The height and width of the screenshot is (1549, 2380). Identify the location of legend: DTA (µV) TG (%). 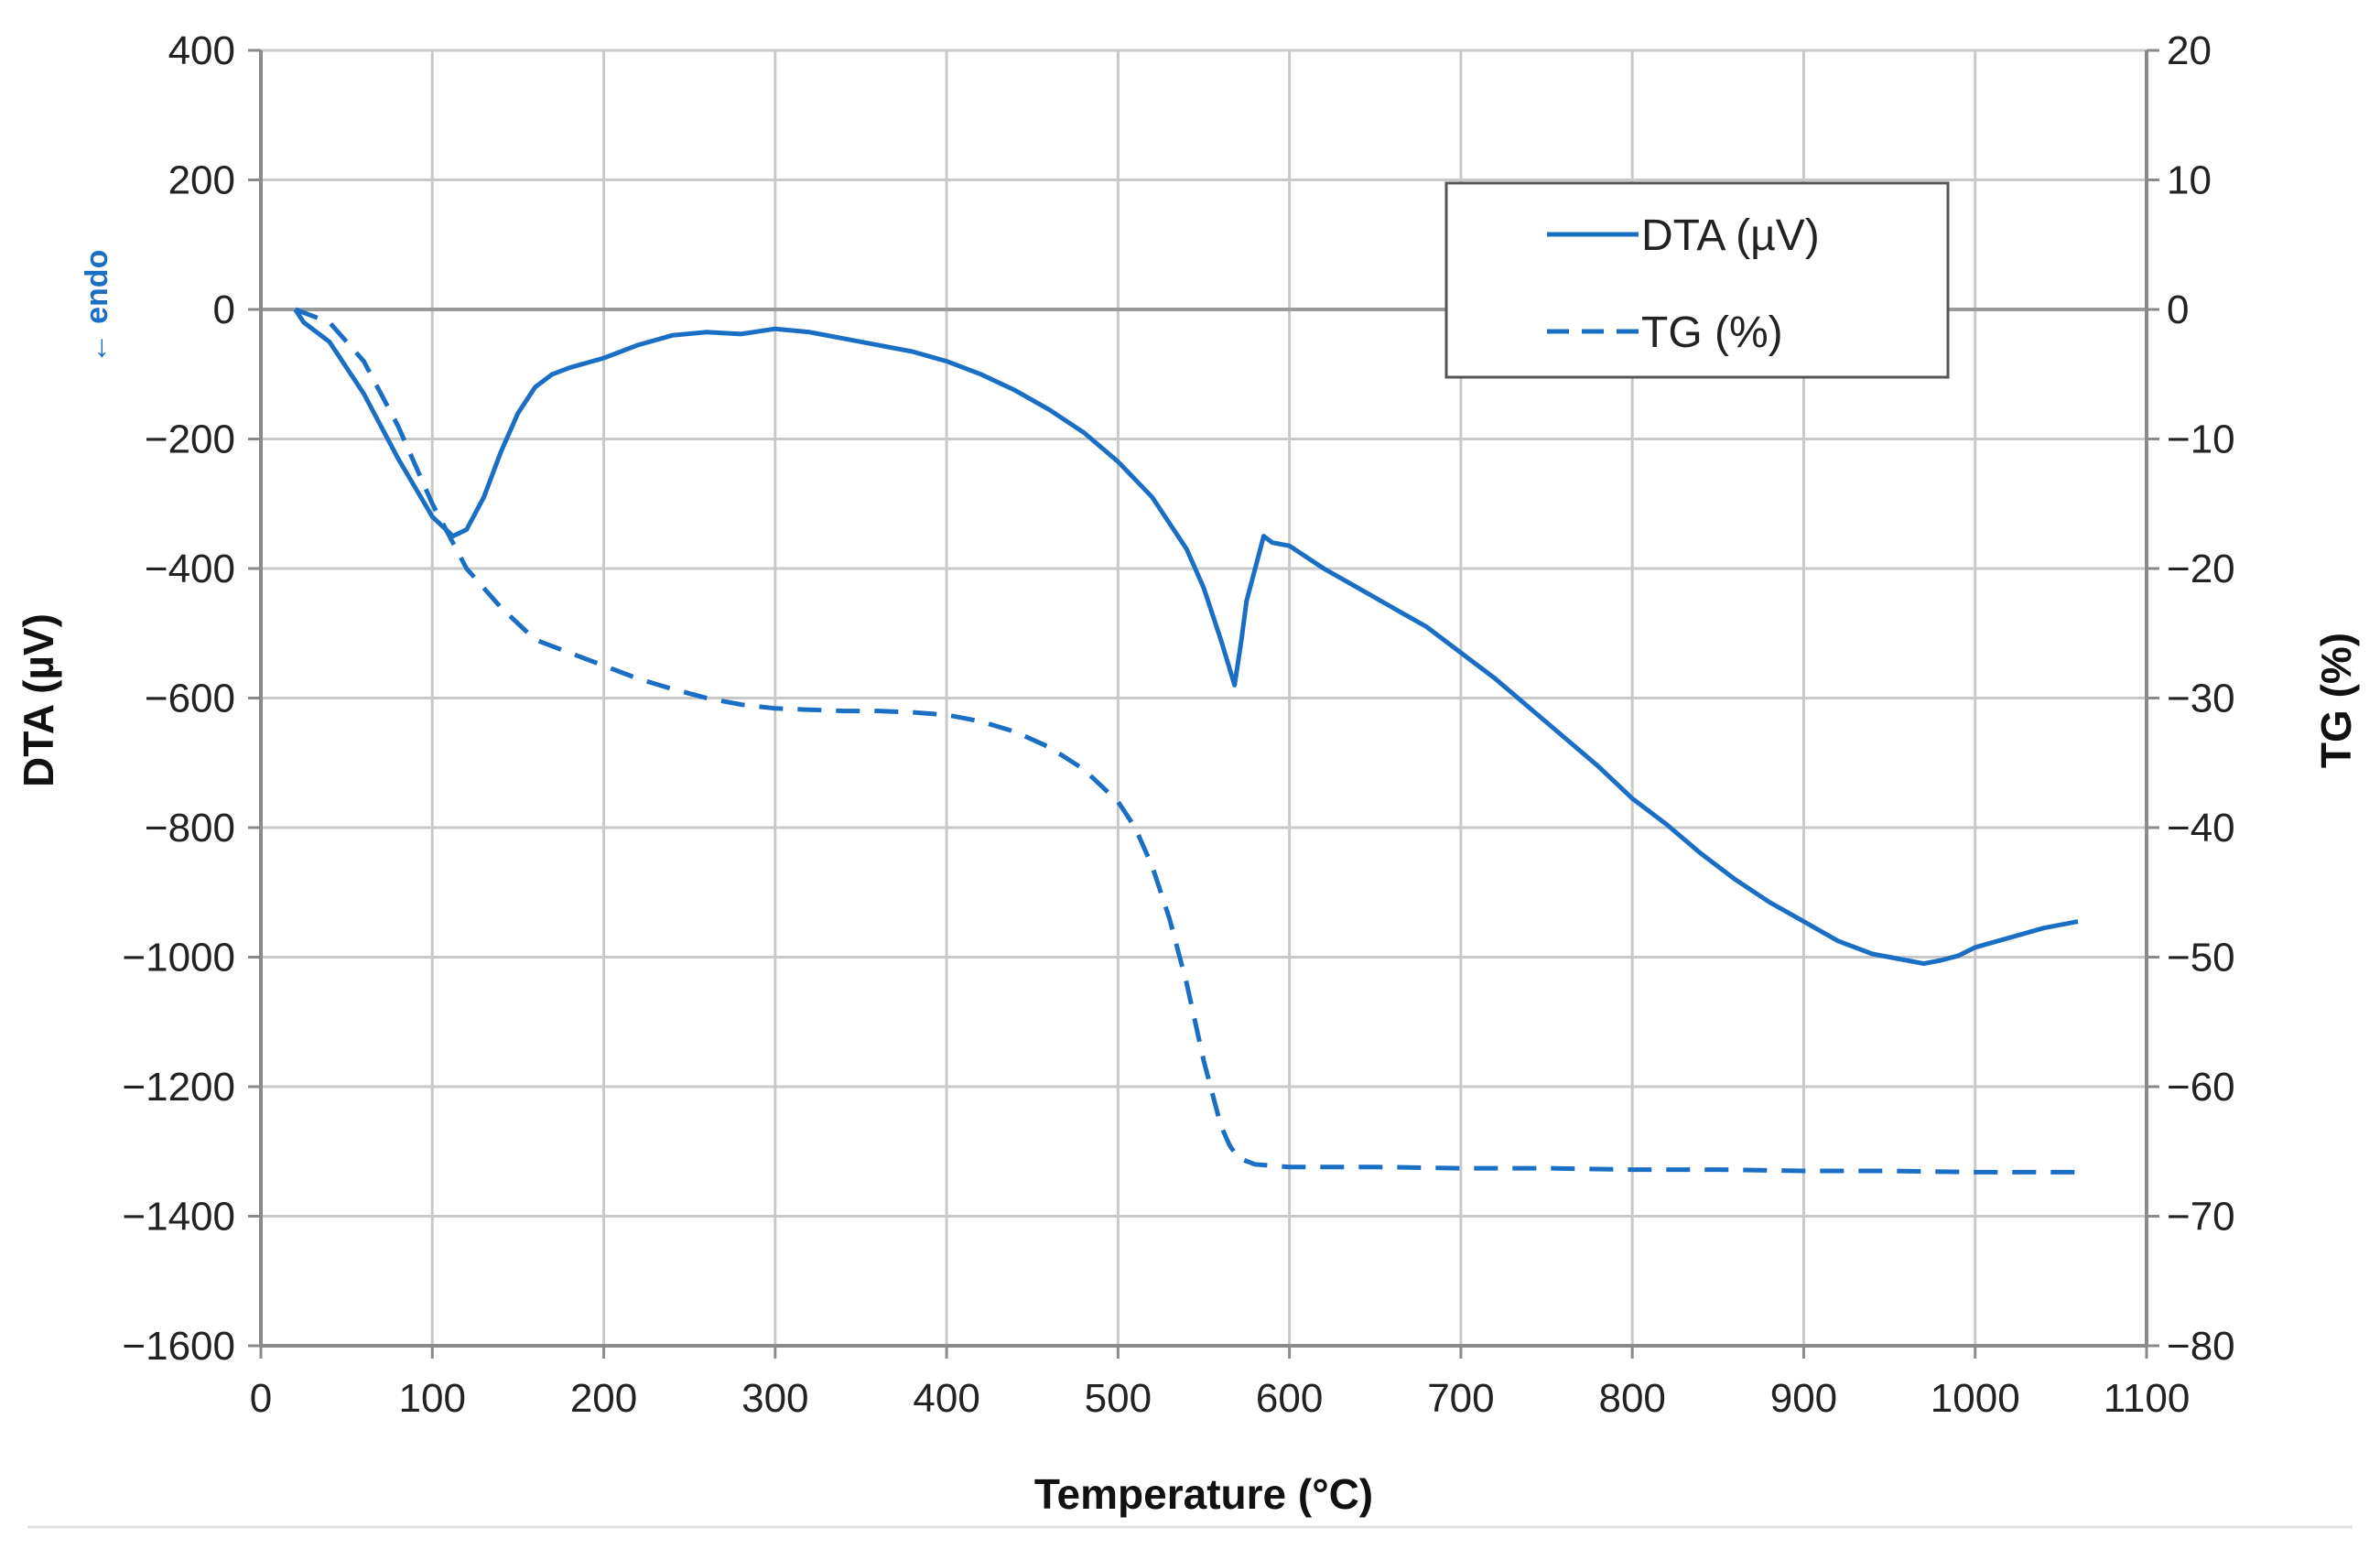
(1697, 280).